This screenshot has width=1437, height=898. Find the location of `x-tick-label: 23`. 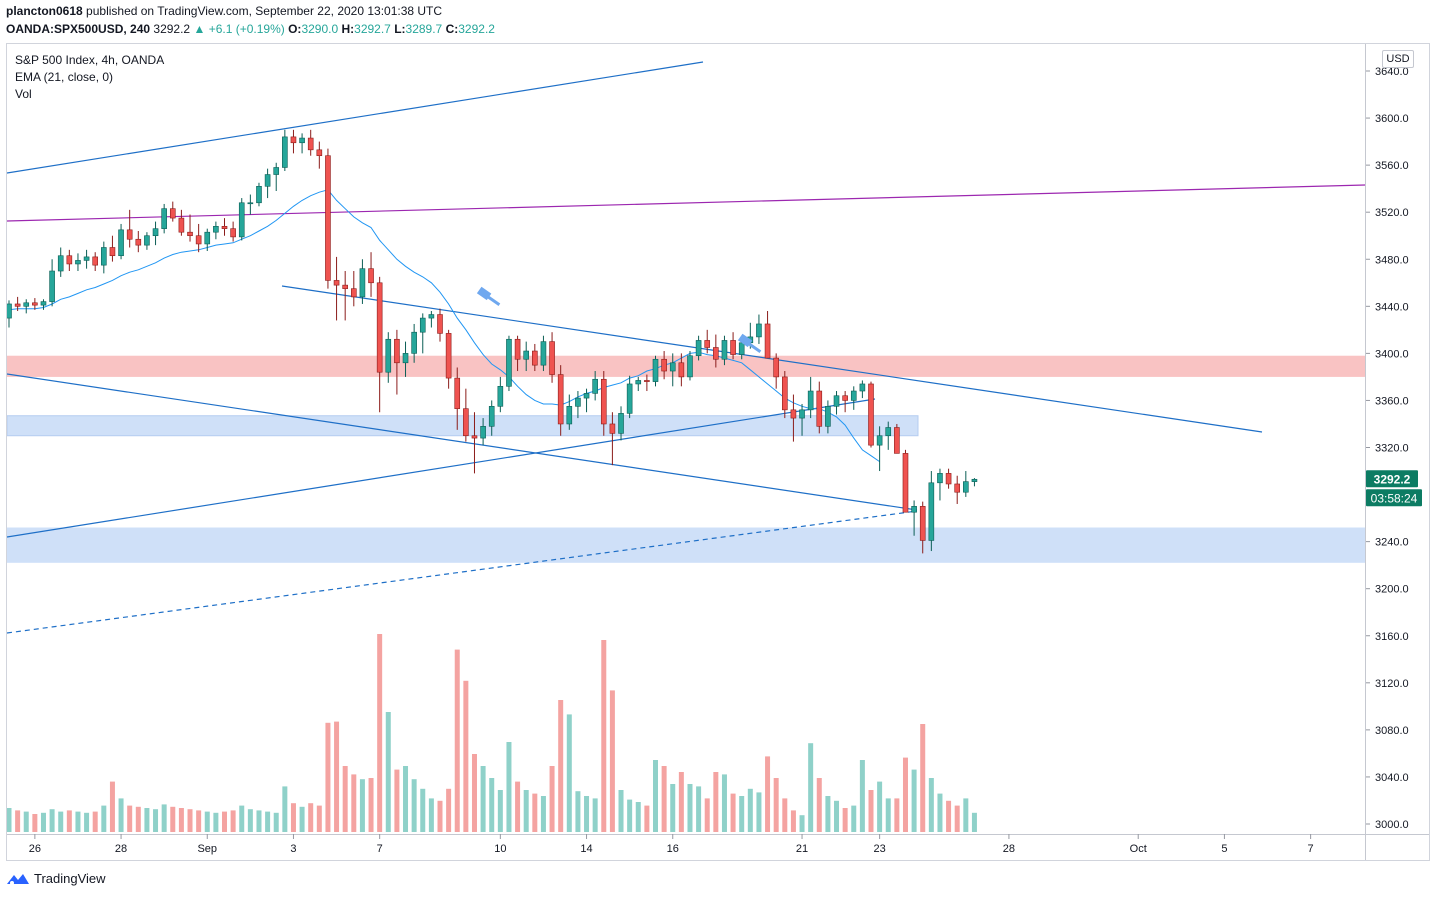

x-tick-label: 23 is located at coordinates (879, 849).